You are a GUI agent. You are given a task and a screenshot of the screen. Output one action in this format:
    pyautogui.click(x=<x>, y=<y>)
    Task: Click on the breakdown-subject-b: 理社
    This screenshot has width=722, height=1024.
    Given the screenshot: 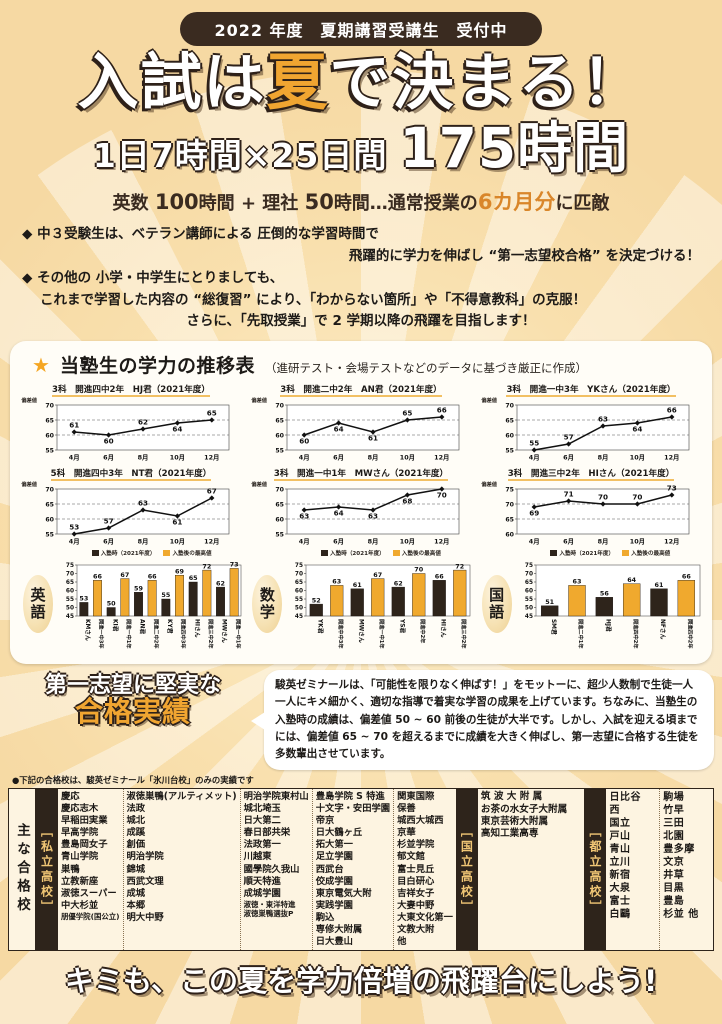 What is the action you would take?
    pyautogui.click(x=280, y=203)
    